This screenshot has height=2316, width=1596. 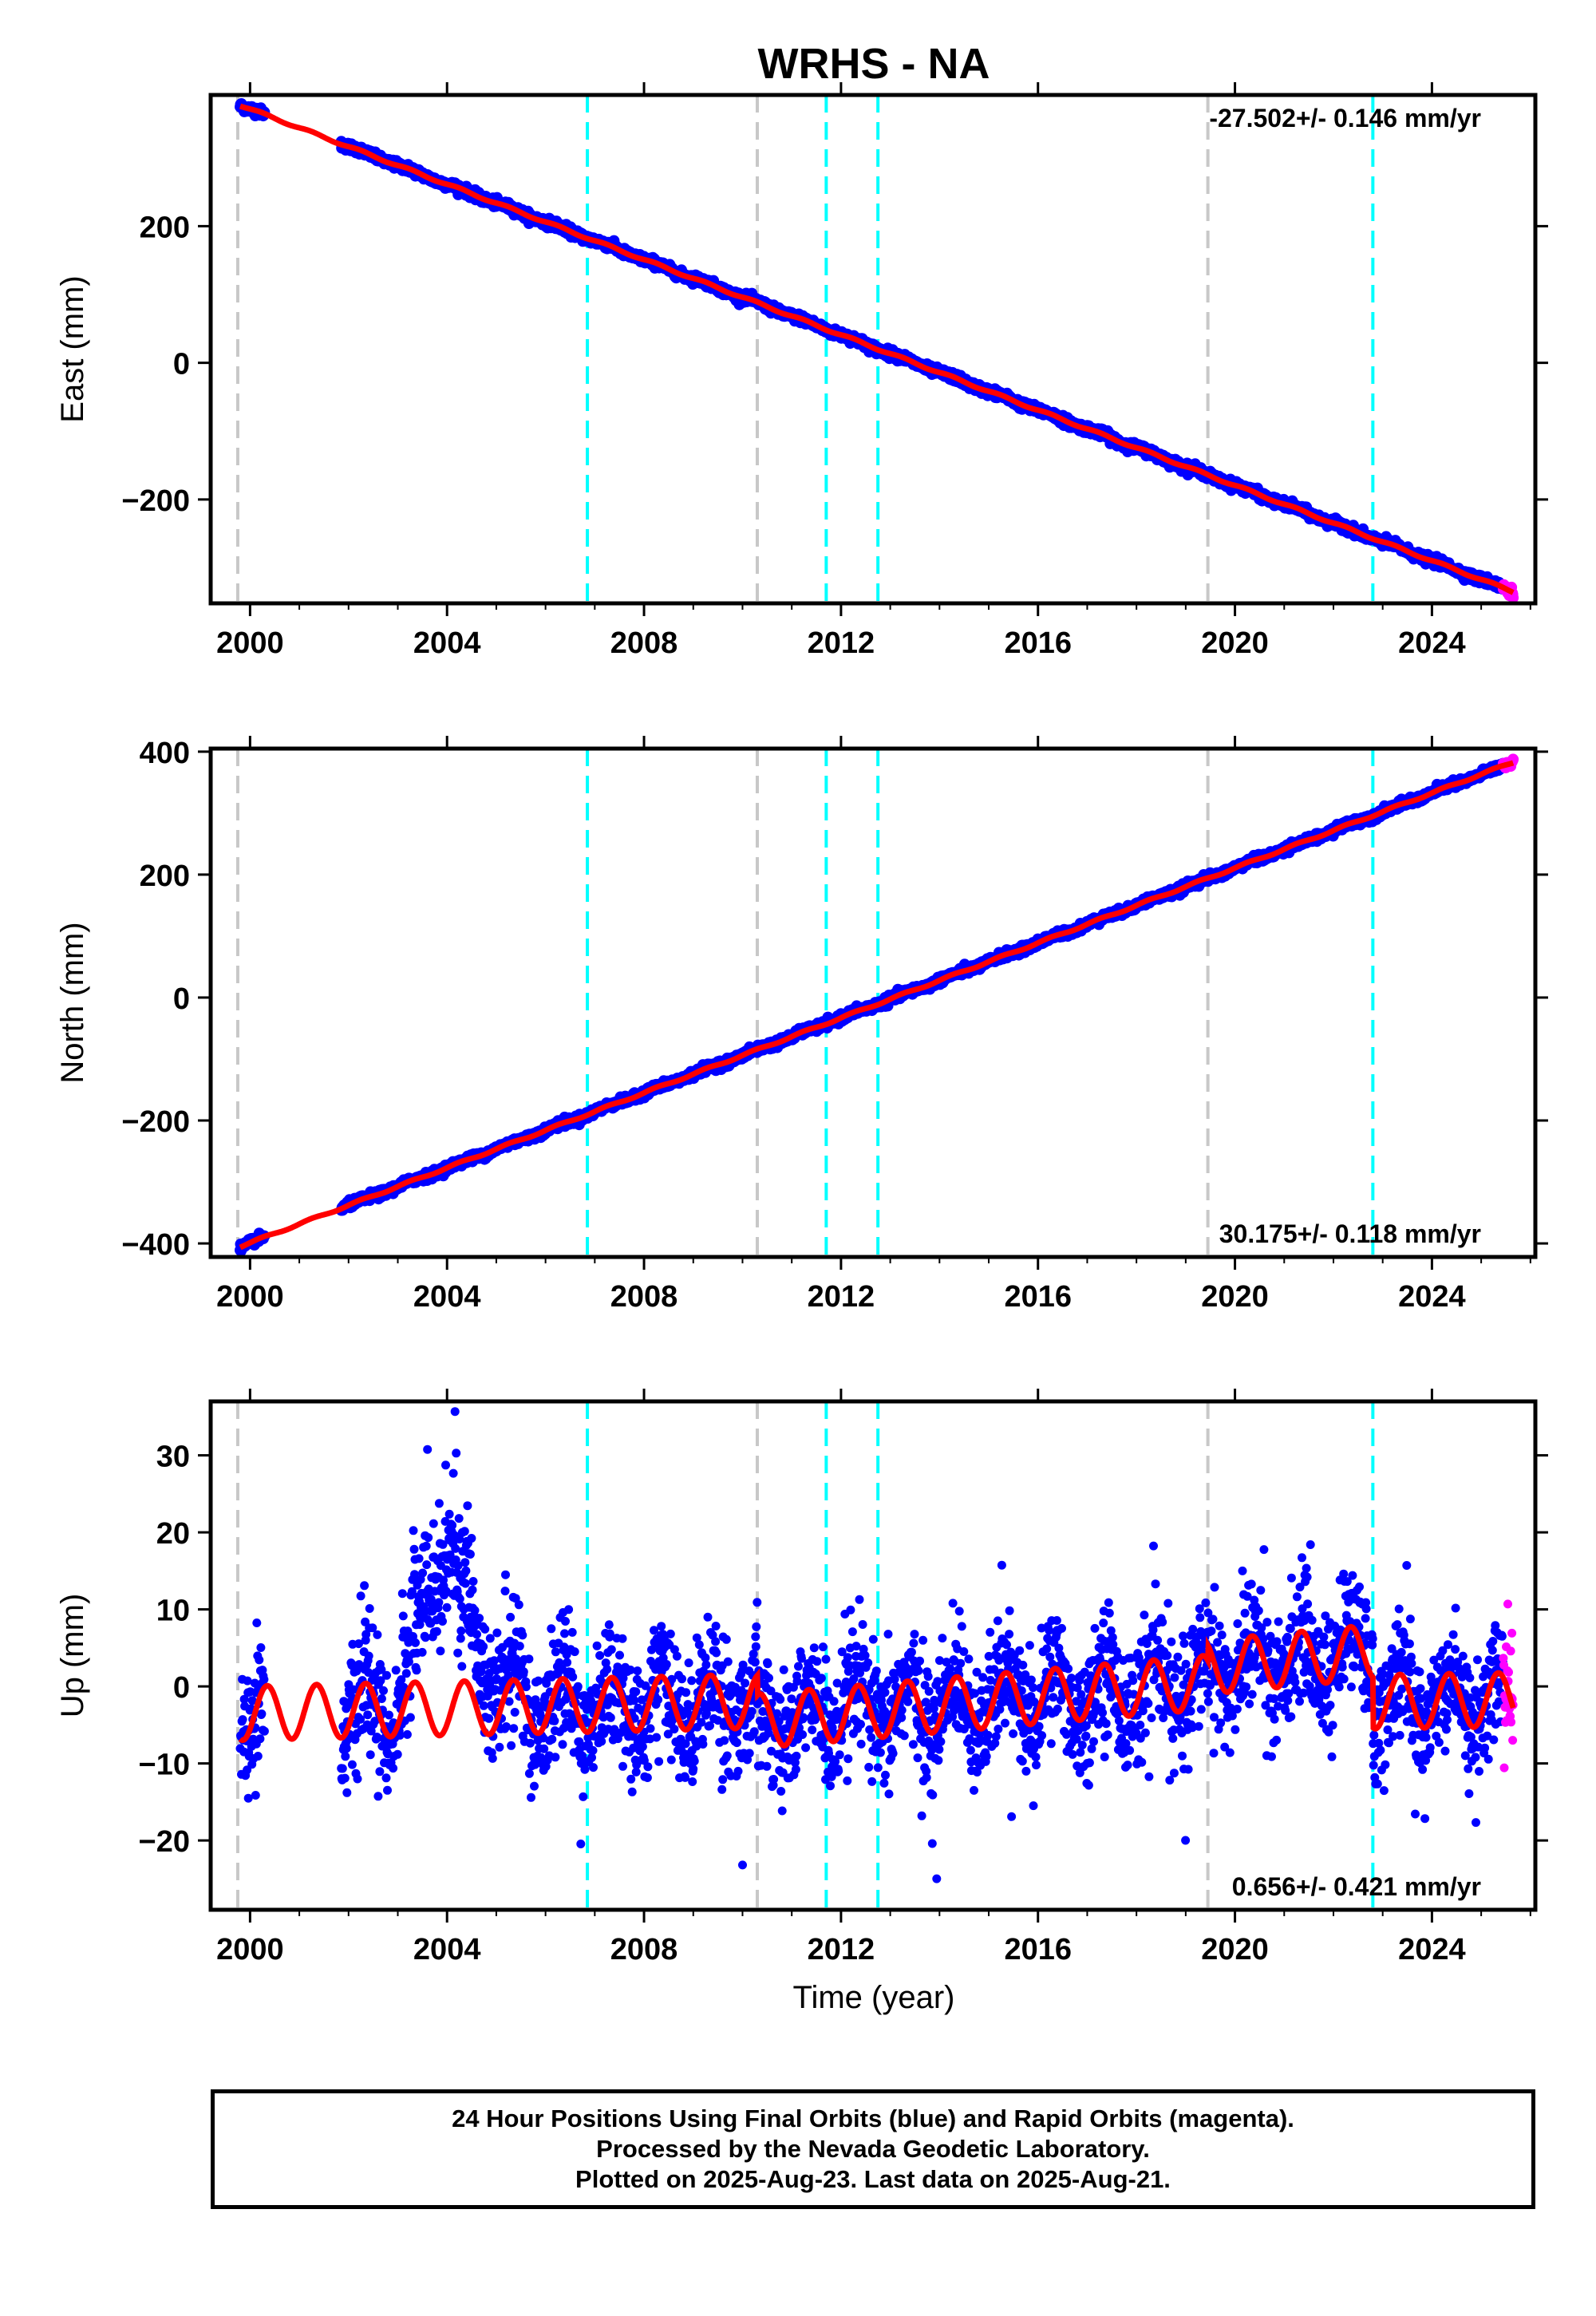 I want to click on x-tick-label: 2024, so click(x=1432, y=643).